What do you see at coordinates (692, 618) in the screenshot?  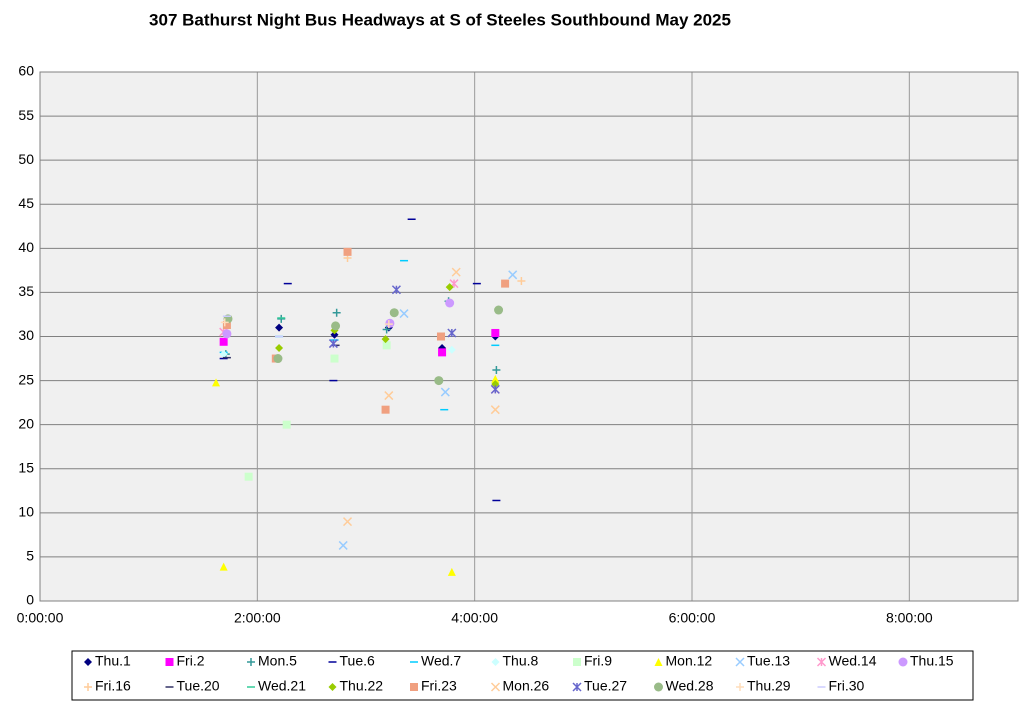 I see `x-tick-label: 6:00:00` at bounding box center [692, 618].